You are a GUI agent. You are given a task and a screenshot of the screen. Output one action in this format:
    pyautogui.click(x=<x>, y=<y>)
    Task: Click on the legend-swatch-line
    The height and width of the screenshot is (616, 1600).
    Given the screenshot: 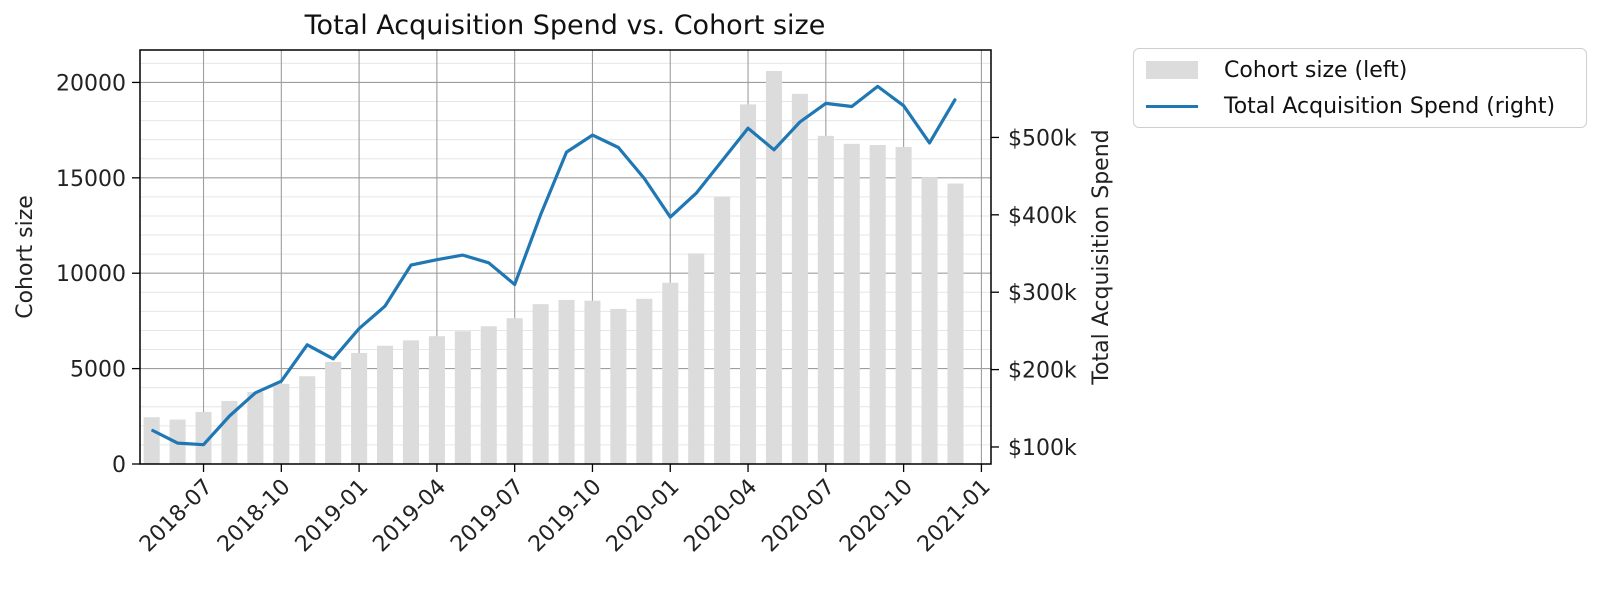 What is the action you would take?
    pyautogui.click(x=1172, y=106)
    